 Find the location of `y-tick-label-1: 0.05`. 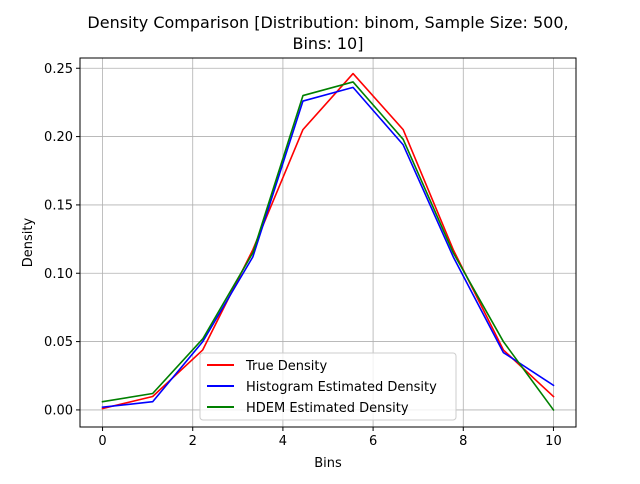

y-tick-label-1: 0.05 is located at coordinates (58, 342).